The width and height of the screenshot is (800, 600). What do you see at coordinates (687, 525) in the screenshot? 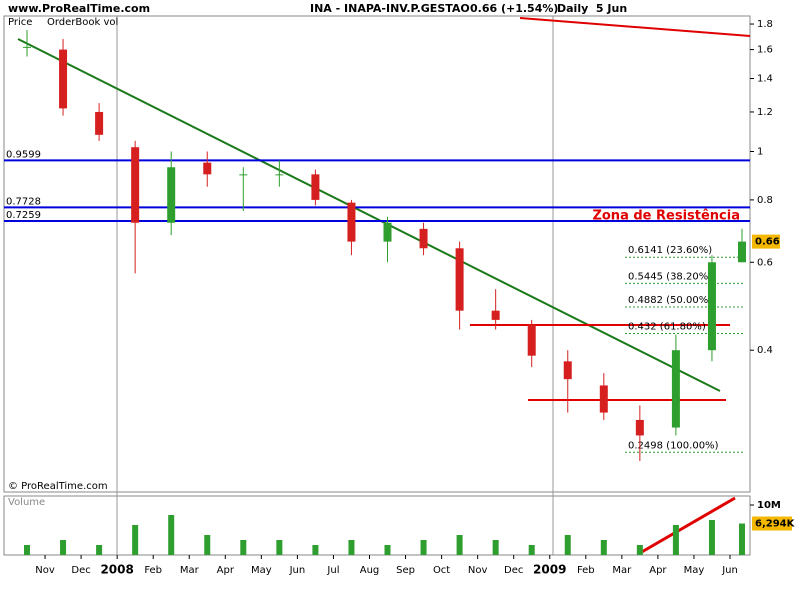
I see `volume-trend-line` at bounding box center [687, 525].